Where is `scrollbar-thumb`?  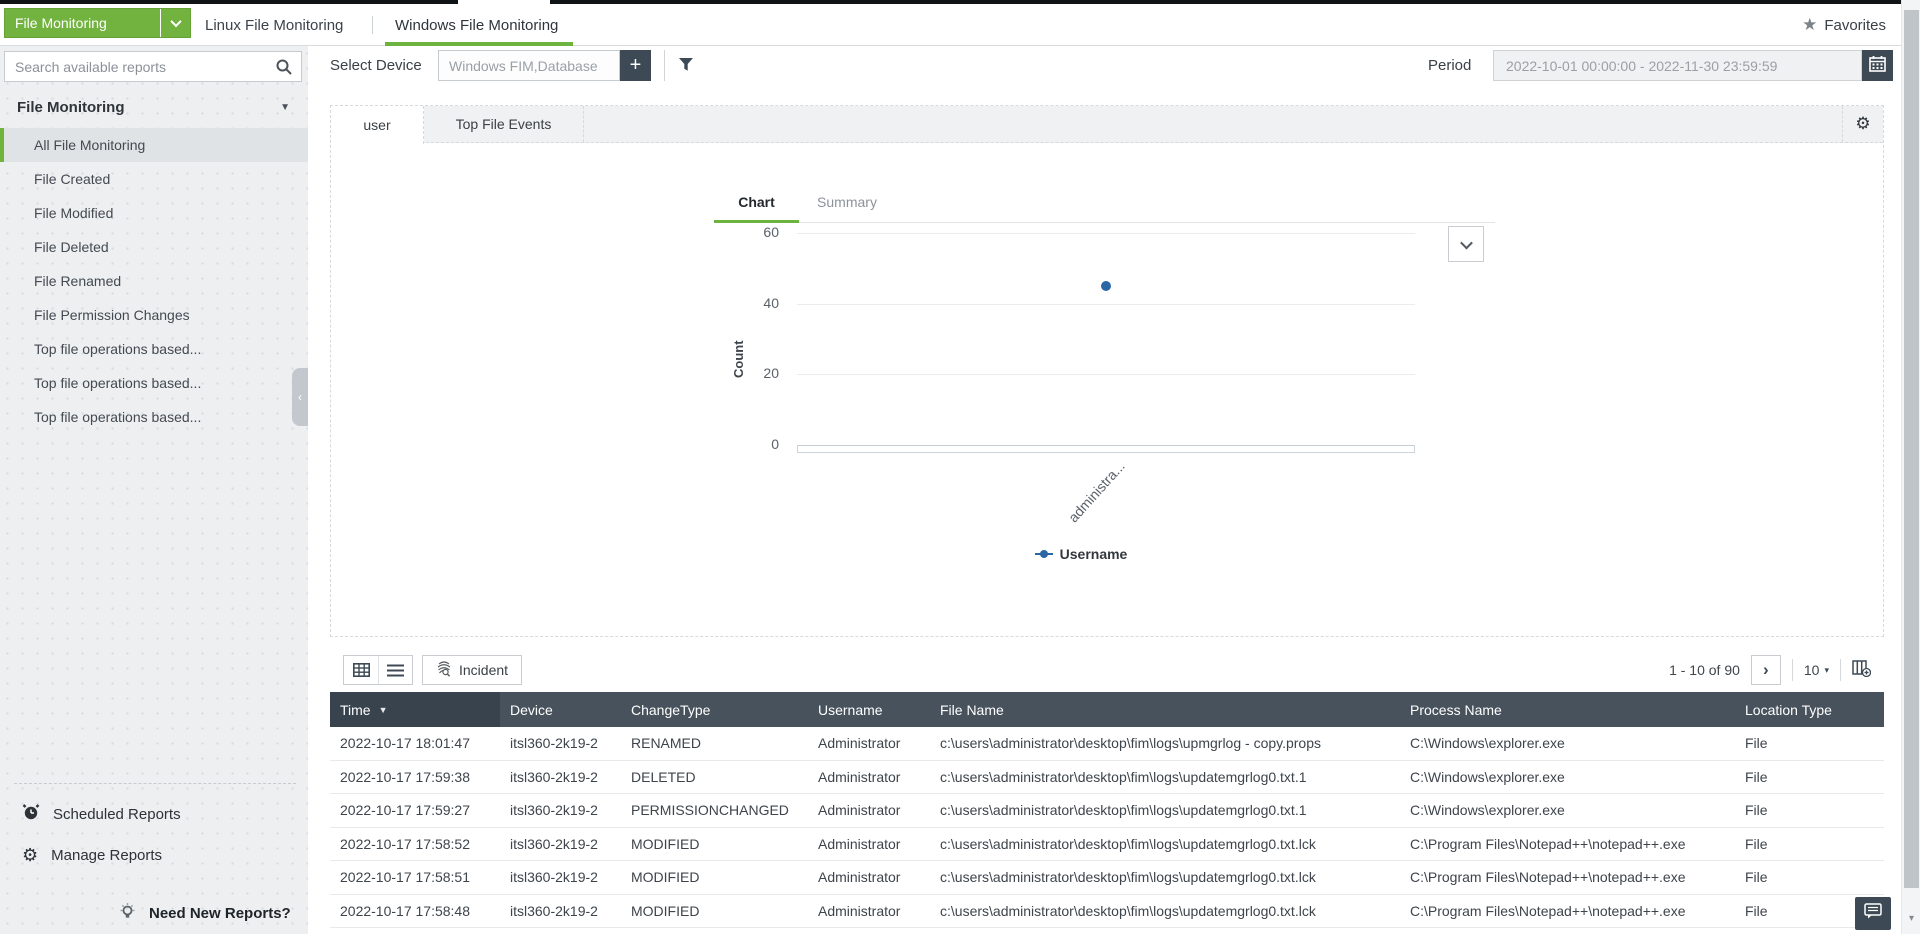
scrollbar-thumb is located at coordinates (1911, 449).